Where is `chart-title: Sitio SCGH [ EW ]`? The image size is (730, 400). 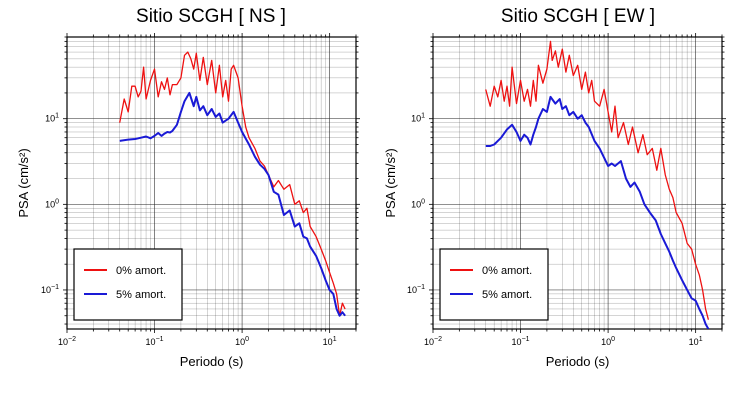 chart-title: Sitio SCGH [ EW ] is located at coordinates (578, 16).